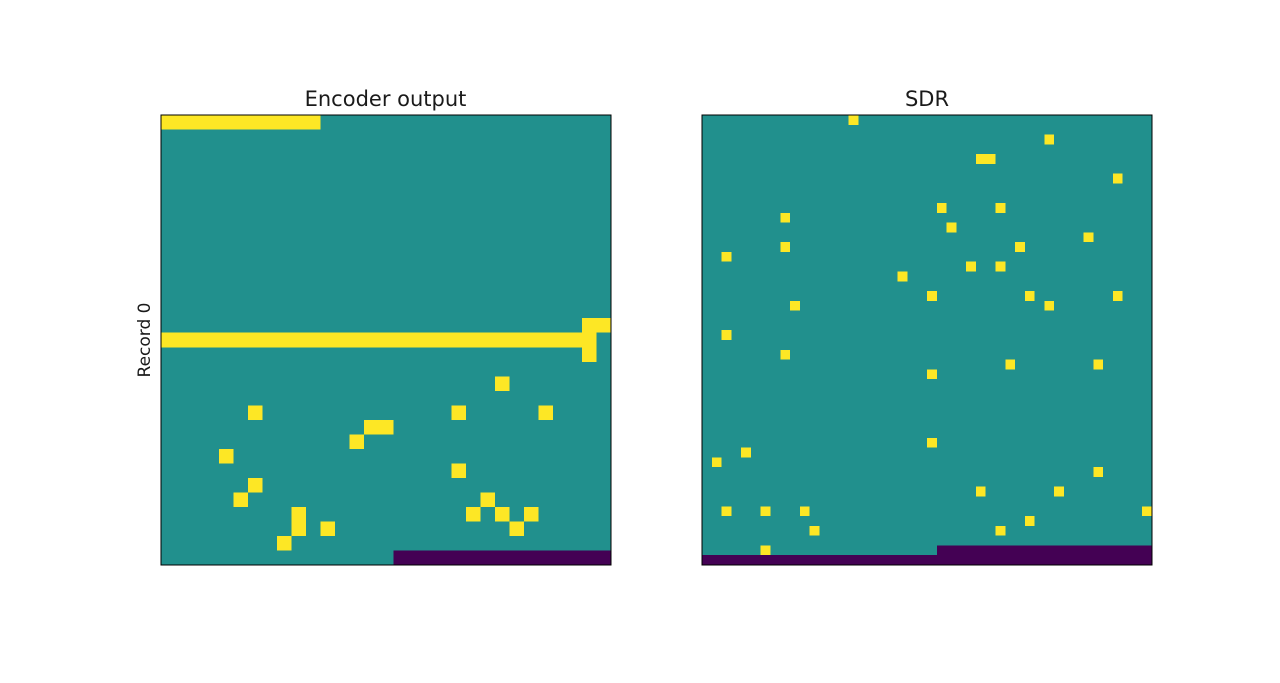 This screenshot has width=1280, height=683. What do you see at coordinates (985, 159) in the screenshot?
I see `sdr-active-segment` at bounding box center [985, 159].